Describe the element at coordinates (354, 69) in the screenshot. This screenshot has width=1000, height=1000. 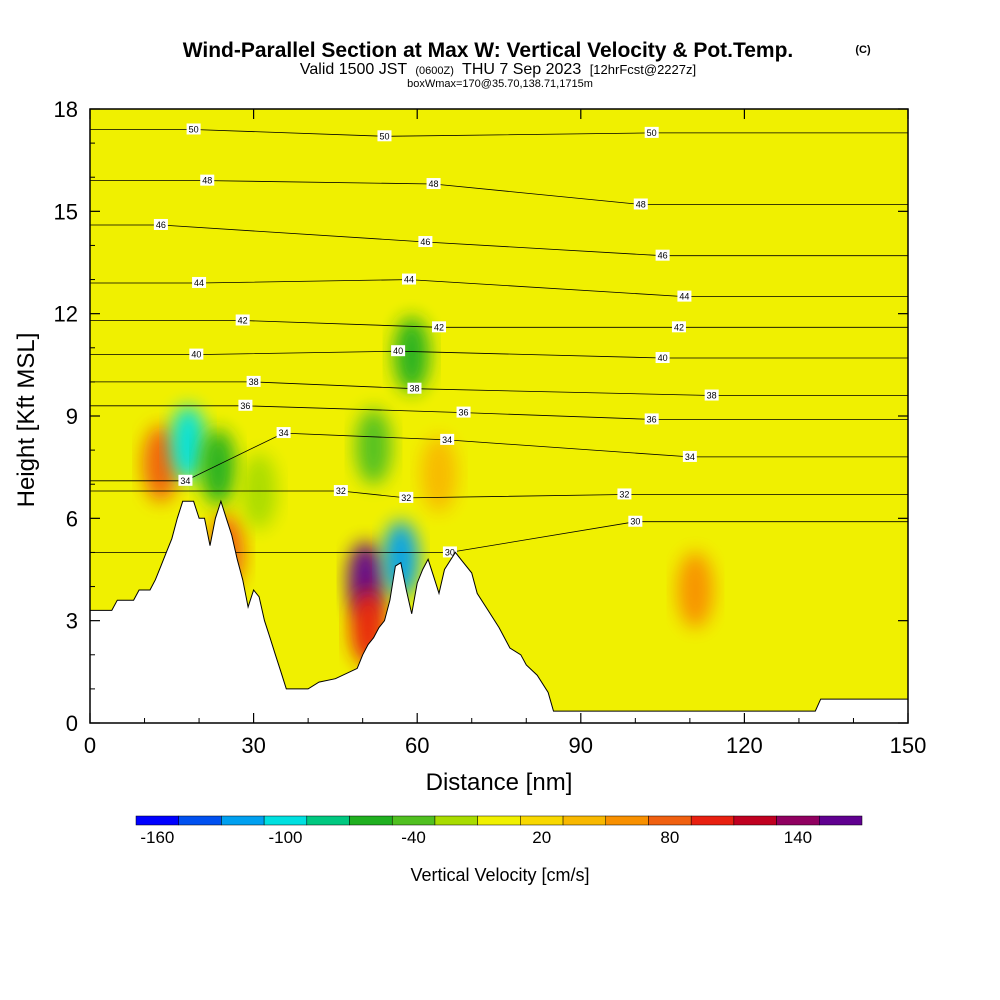
I see `subtitle-valid: Valid 1500 JST` at that location.